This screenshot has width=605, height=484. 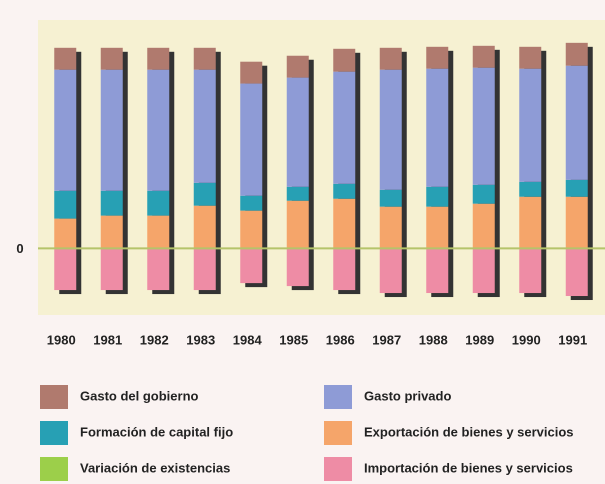 I want to click on x-tick-label: 1985, so click(x=293, y=339).